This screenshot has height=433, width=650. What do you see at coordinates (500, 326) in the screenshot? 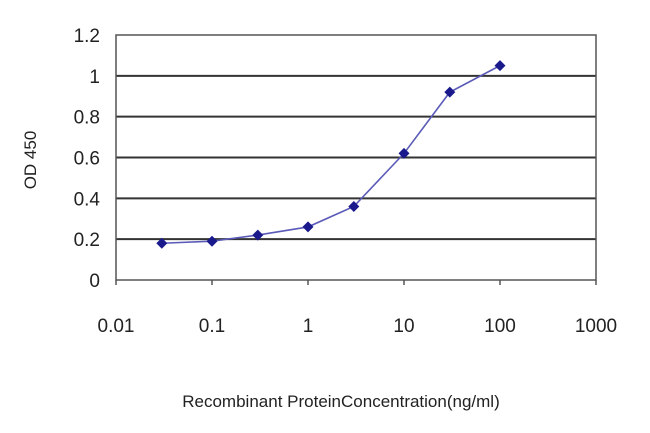
I see `x-tick-label: 100` at bounding box center [500, 326].